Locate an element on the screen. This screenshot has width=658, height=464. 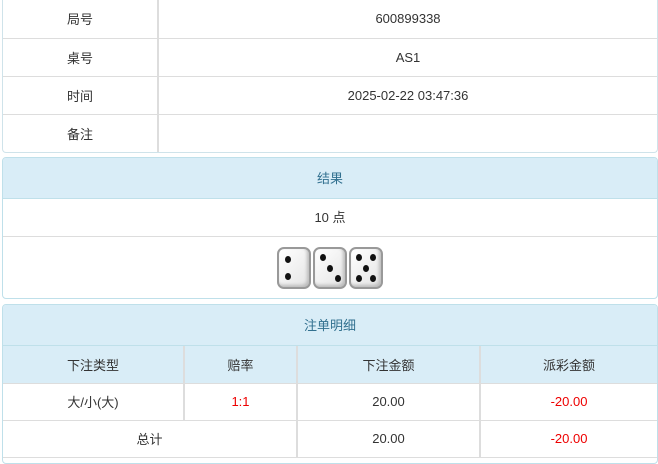
total-row: 总计 20.00 -20.00 is located at coordinates (330, 439).